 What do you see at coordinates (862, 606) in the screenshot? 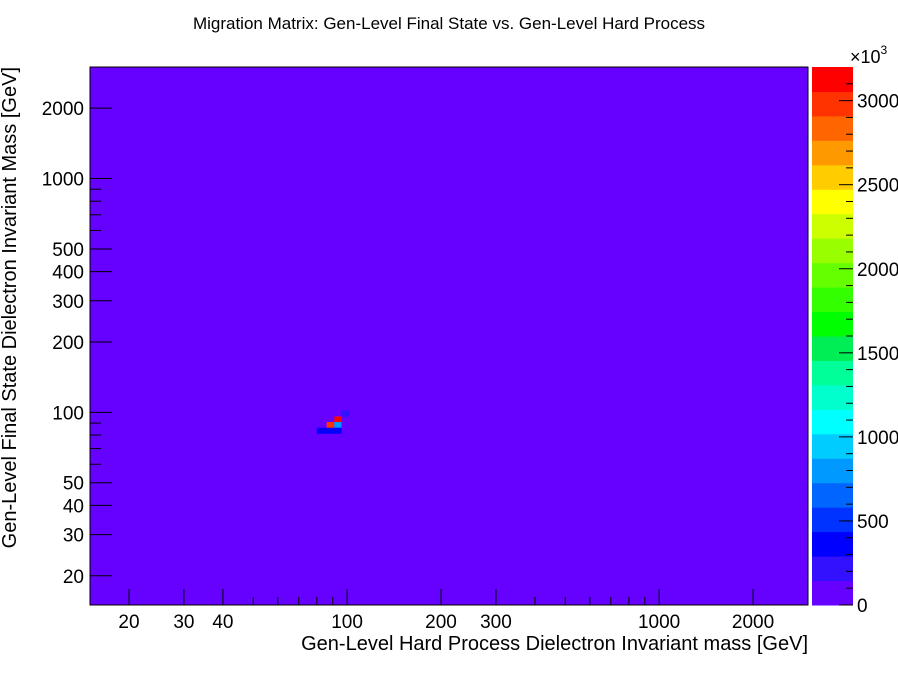
I see `colorbar-tick-label: 0` at bounding box center [862, 606].